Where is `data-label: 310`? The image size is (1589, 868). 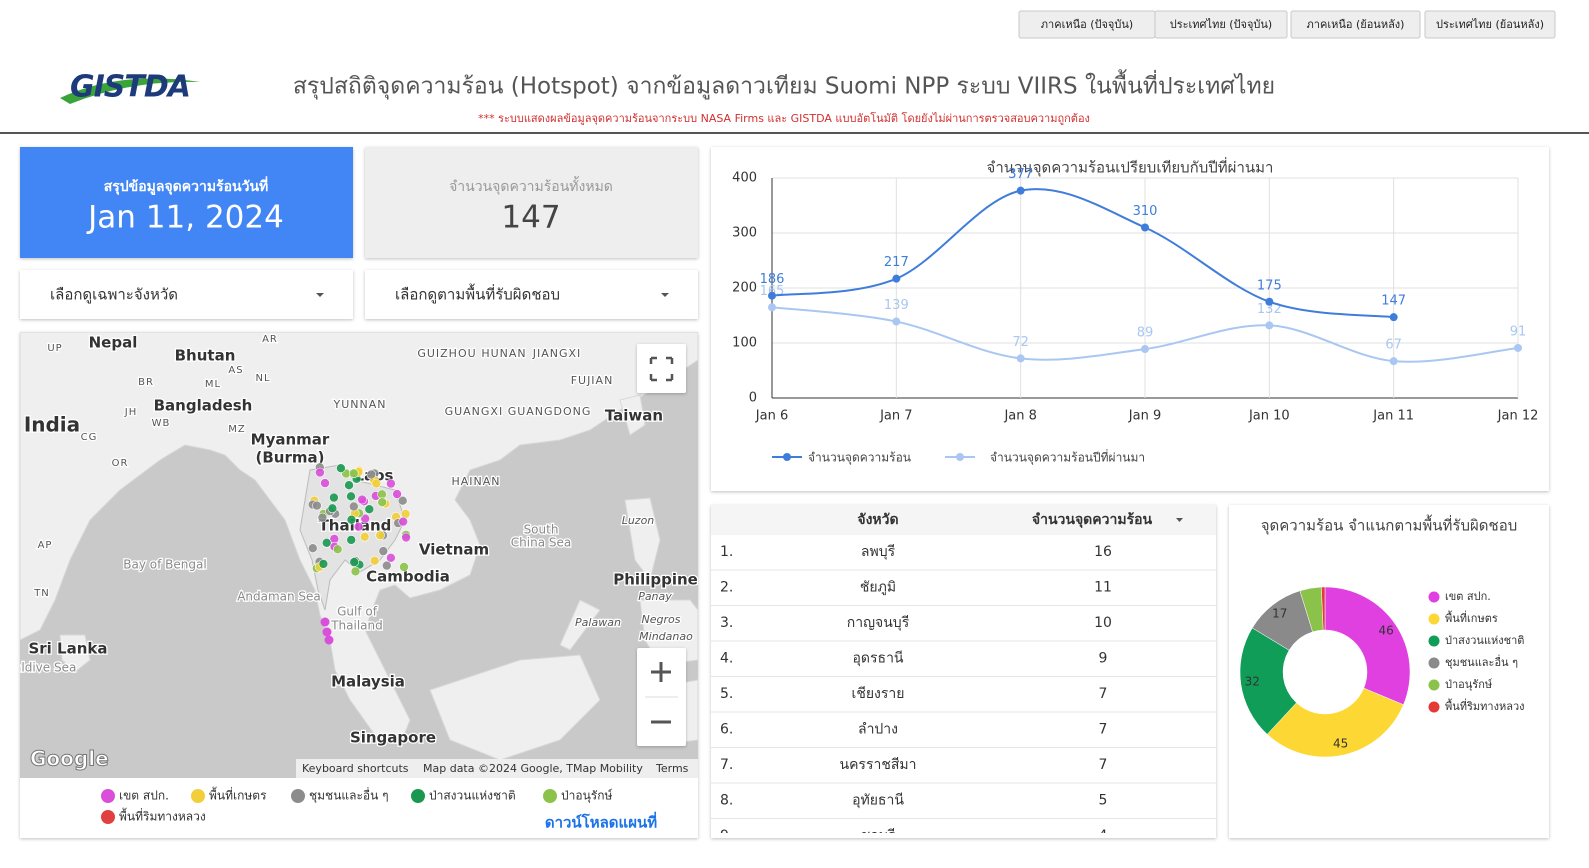
data-label: 310 is located at coordinates (1145, 211).